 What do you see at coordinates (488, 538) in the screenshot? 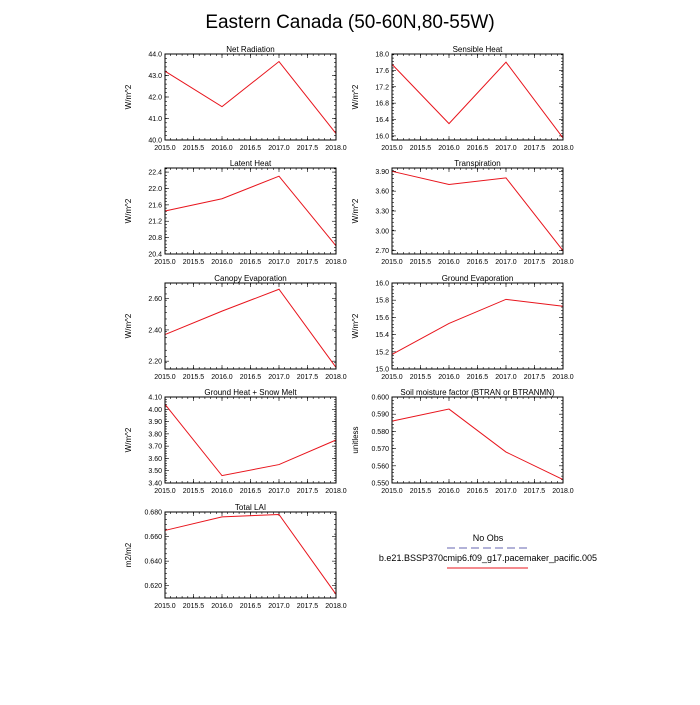
I see `legend-obs-label: No Obs` at bounding box center [488, 538].